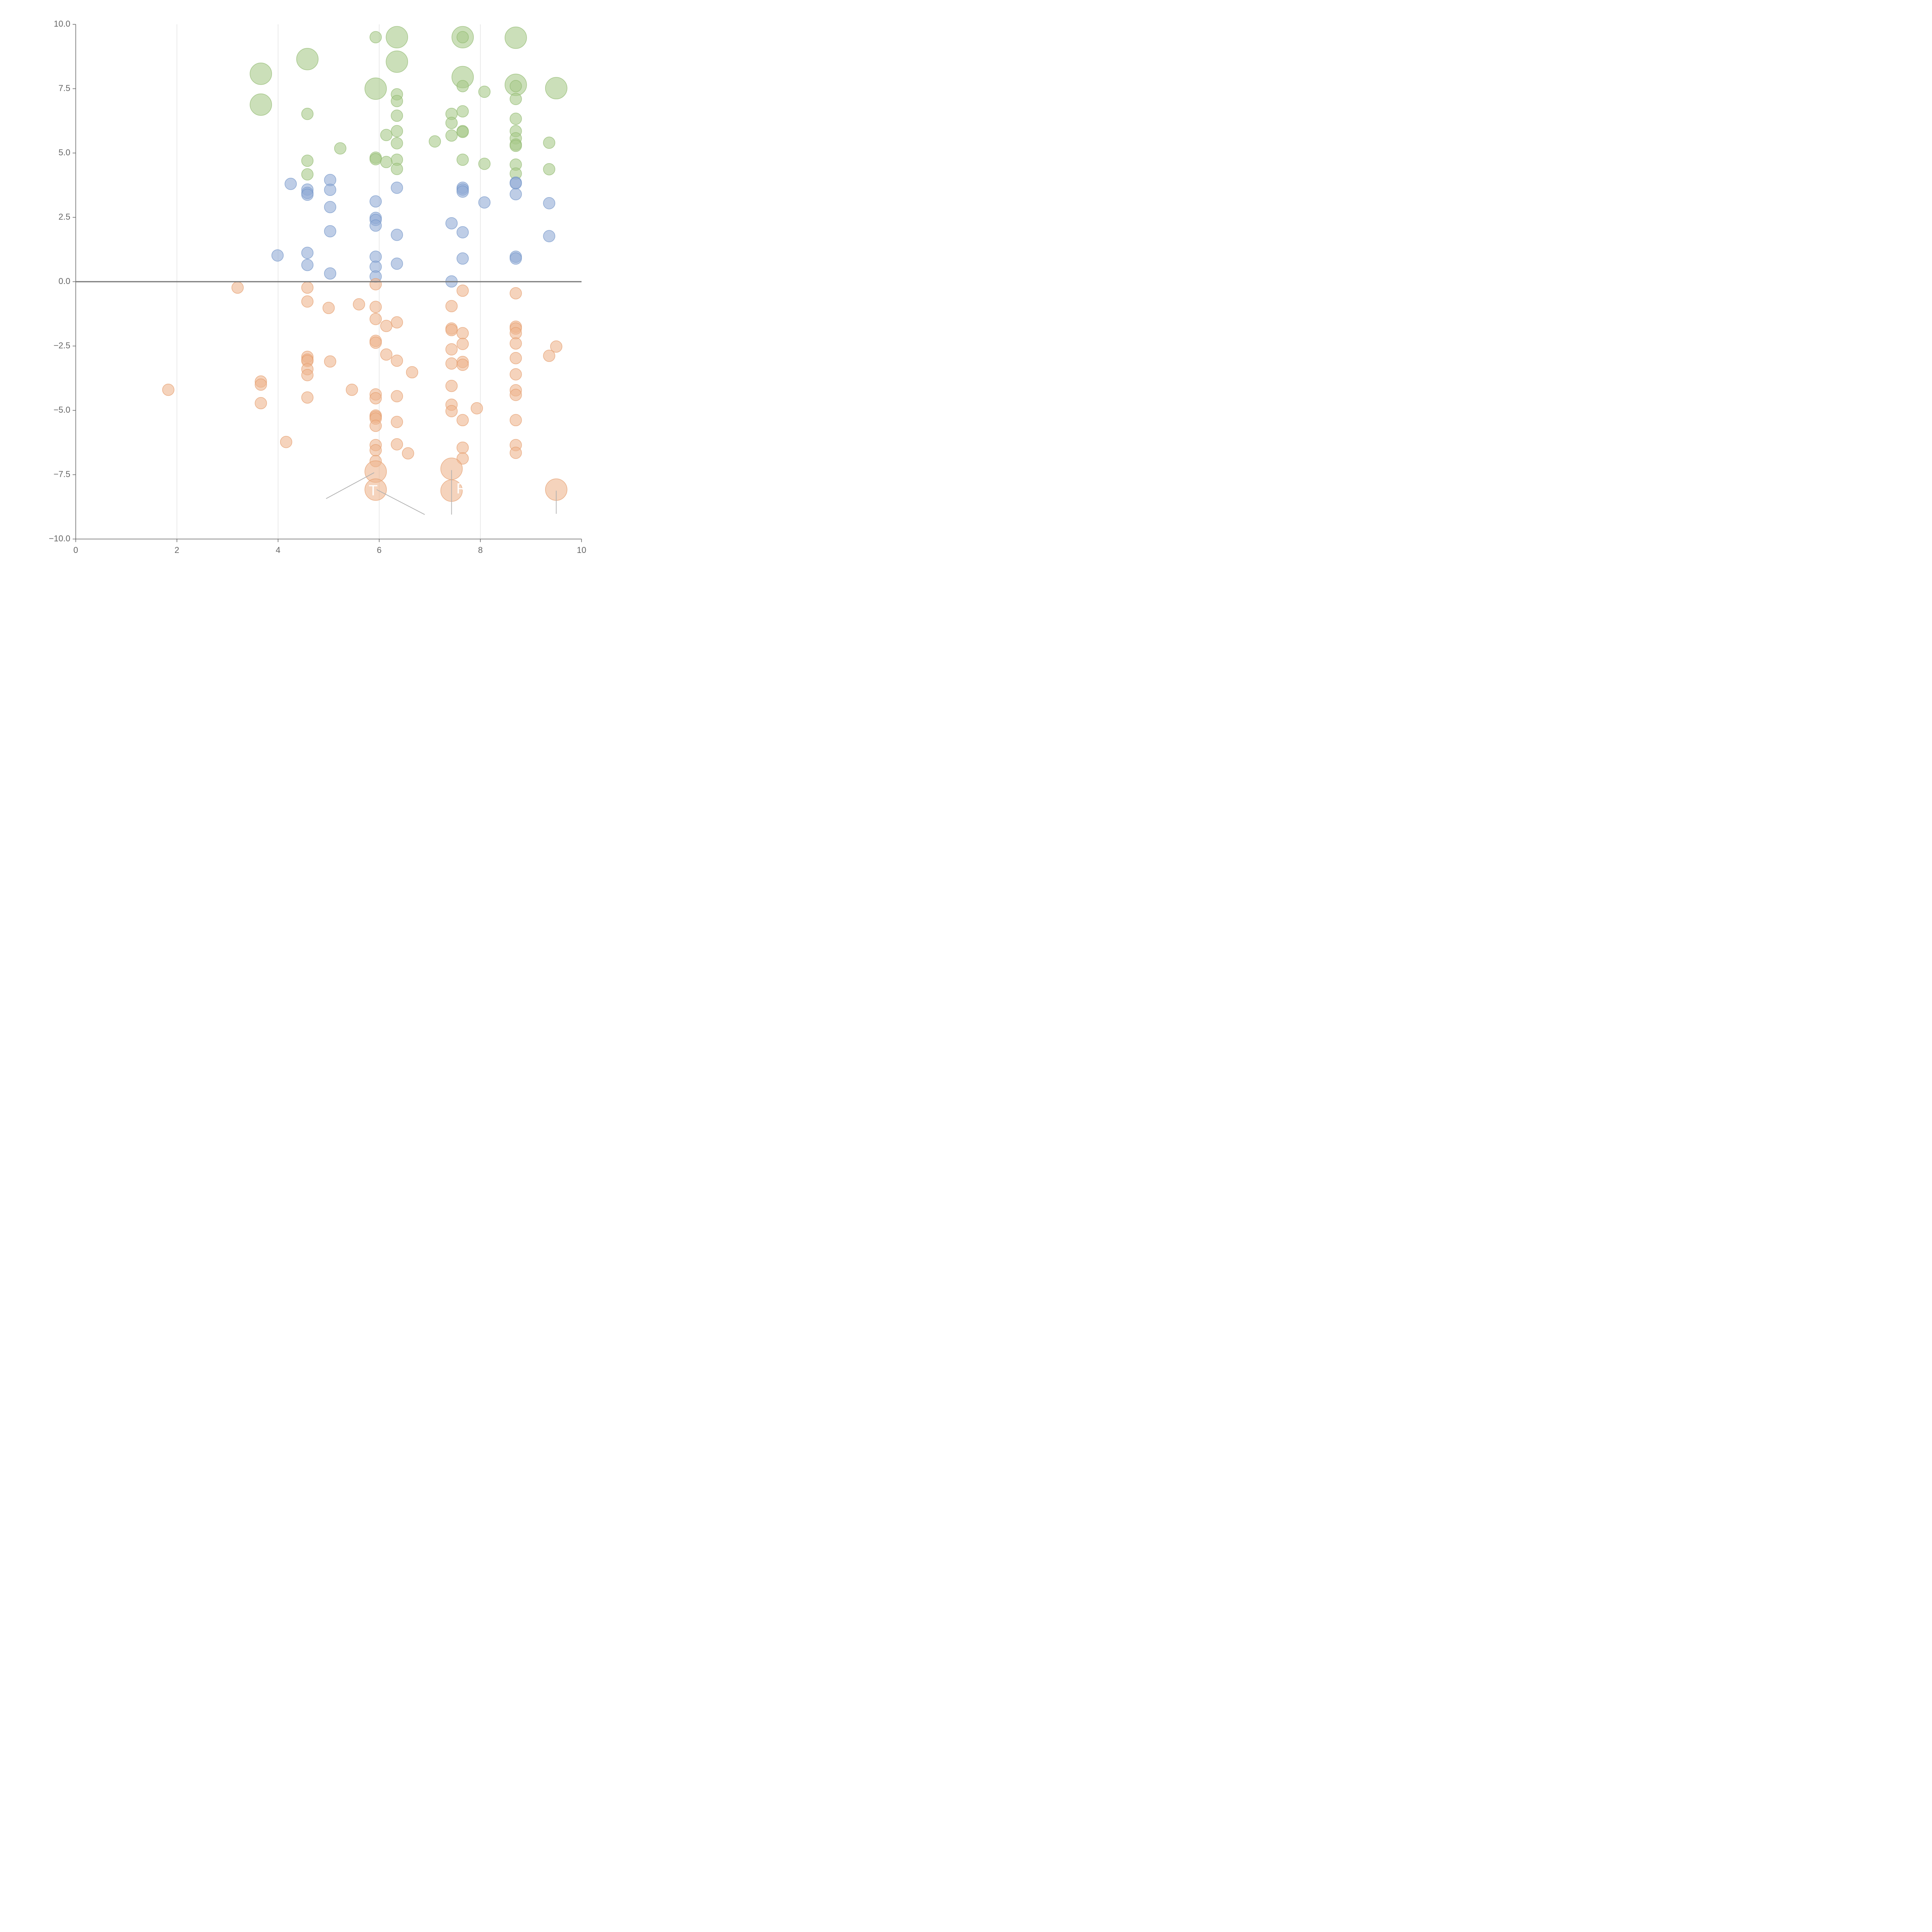 The image size is (1932, 1932). Describe the element at coordinates (64, 88) in the screenshot. I see `y-tick-label: 7.5` at that location.